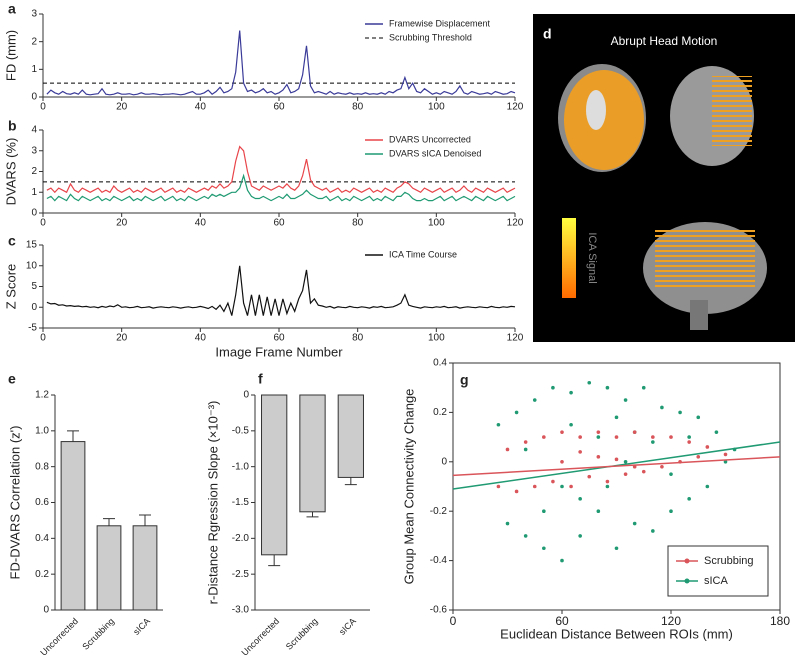 This screenshot has height=663, width=800. What do you see at coordinates (515, 223) in the screenshot?
I see `x-tick-label: 120` at bounding box center [515, 223].